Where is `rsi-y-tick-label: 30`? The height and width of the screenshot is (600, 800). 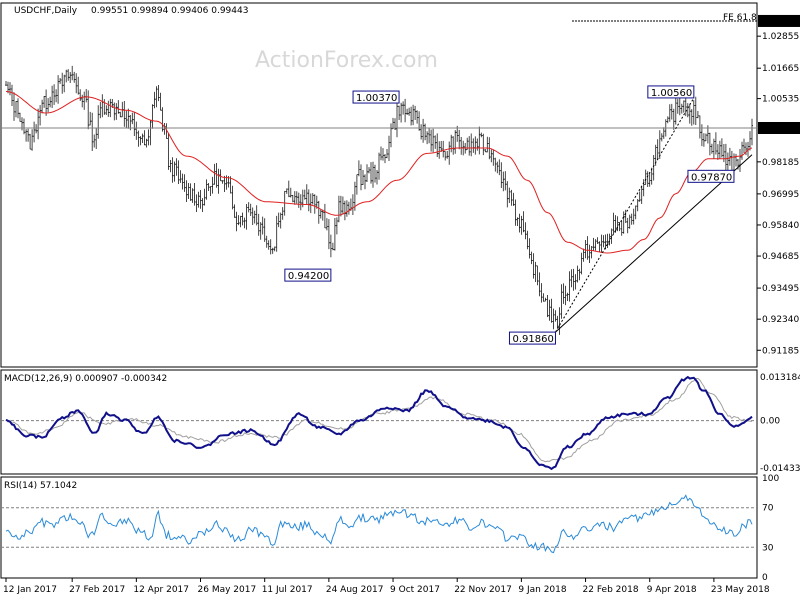 rsi-y-tick-label: 30 is located at coordinates (768, 548).